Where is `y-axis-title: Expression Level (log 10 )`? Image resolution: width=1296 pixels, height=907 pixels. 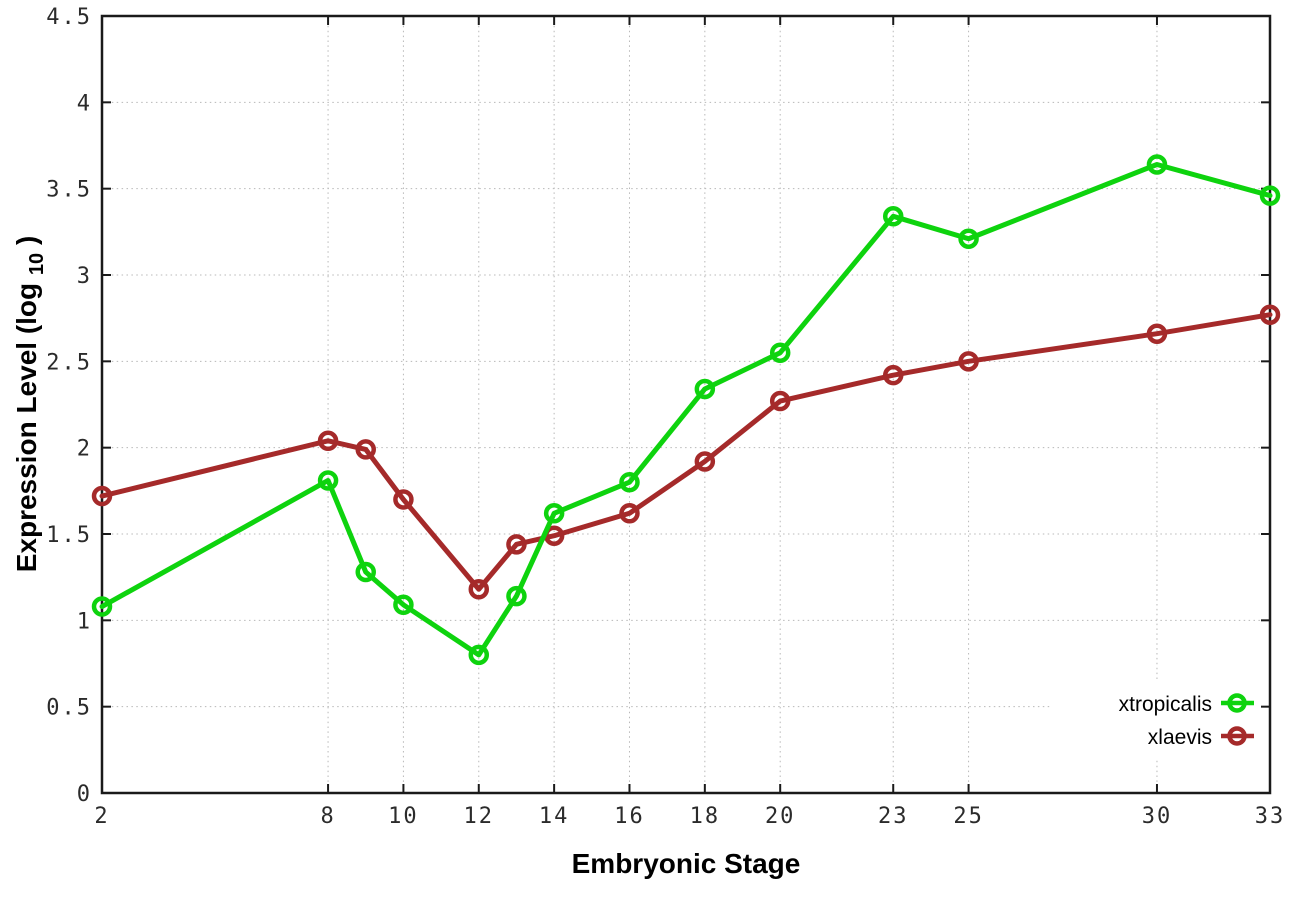
y-axis-title: Expression Level (log 10 ) is located at coordinates (30, 404).